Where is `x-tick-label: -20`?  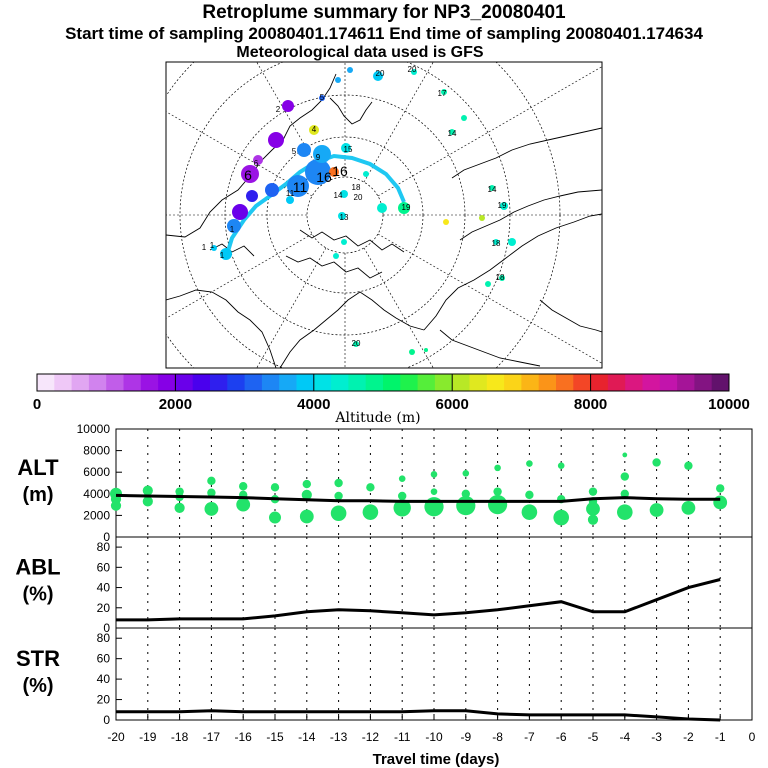
x-tick-label: -20 is located at coordinates (116, 737).